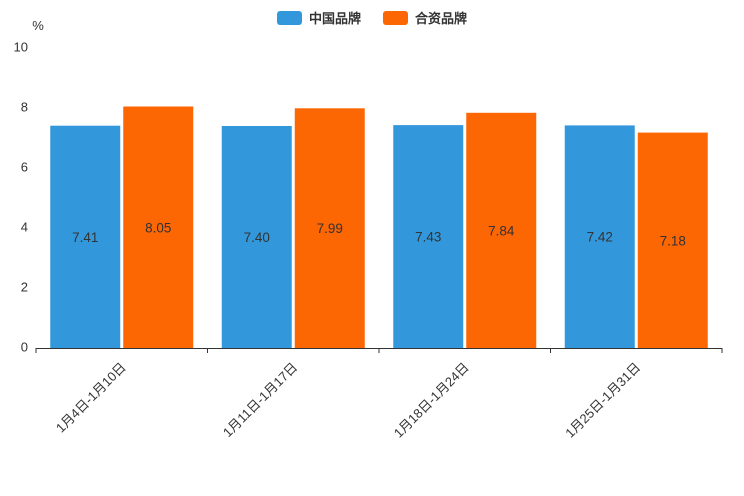  I want to click on bar-合资品牌-1, so click(329, 228).